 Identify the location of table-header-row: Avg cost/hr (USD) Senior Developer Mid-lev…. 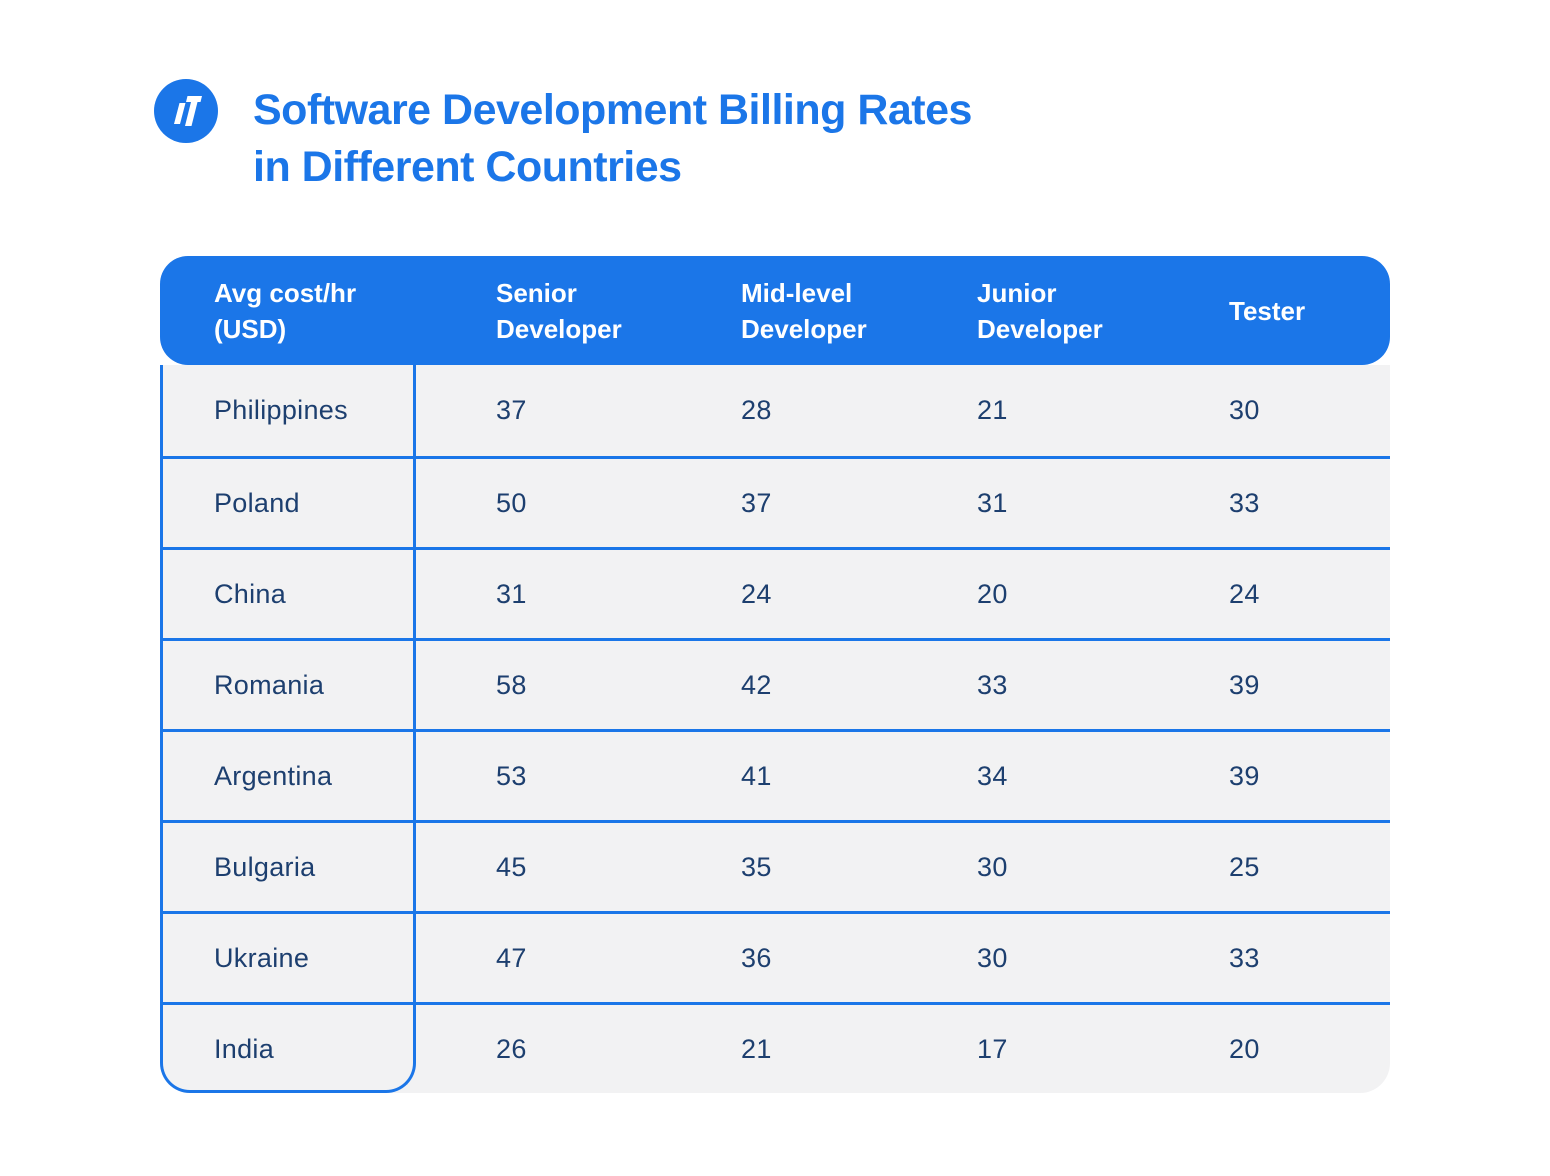
(775, 310).